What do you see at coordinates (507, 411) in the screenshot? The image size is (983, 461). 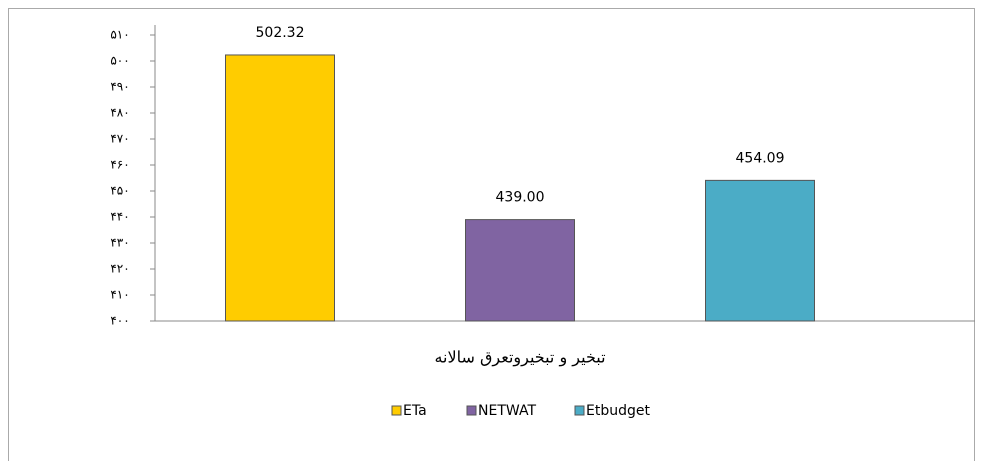 I see `legend-label: NETWAT` at bounding box center [507, 411].